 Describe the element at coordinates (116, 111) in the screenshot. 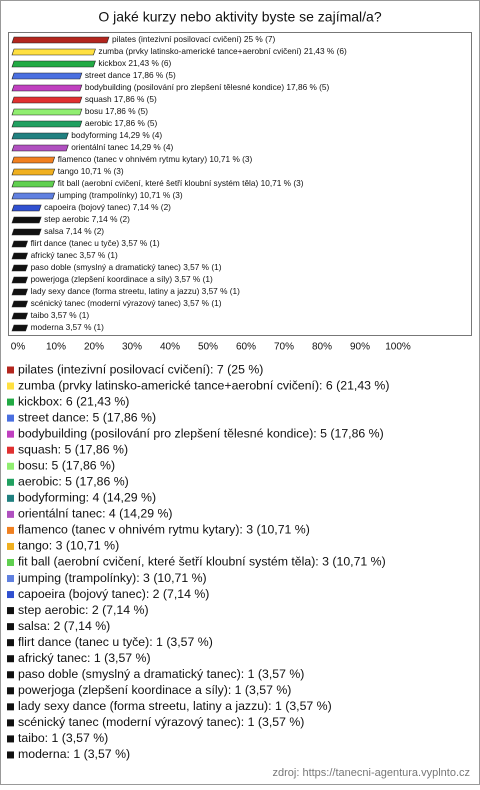

I see `data-label: bosu 17,86 % (5)` at that location.